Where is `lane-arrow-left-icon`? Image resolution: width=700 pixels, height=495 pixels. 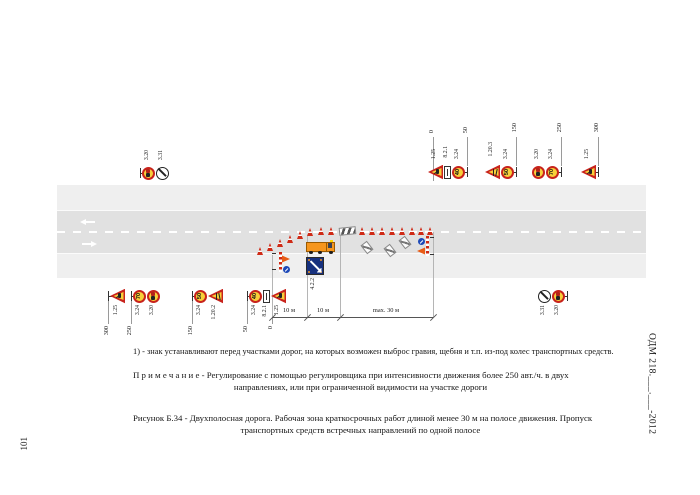
lane-arrow-left-icon is located at coordinates (90, 222).